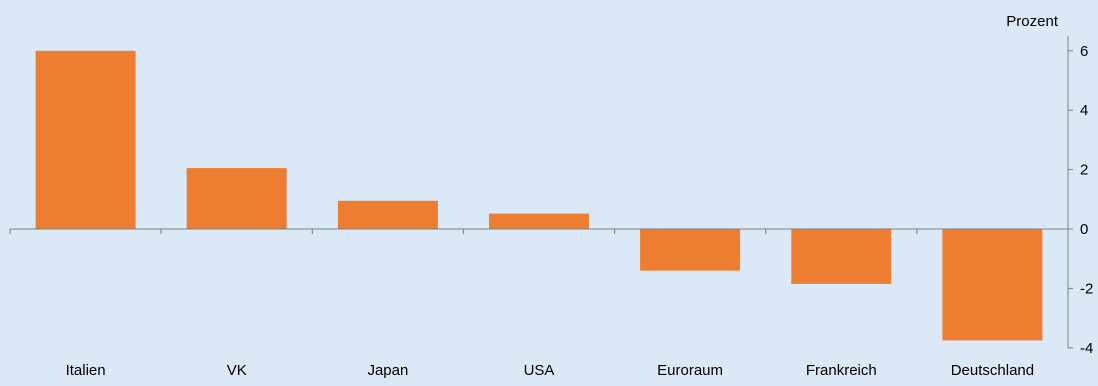  What do you see at coordinates (690, 370) in the screenshot?
I see `x-tick-label: Euroraum` at bounding box center [690, 370].